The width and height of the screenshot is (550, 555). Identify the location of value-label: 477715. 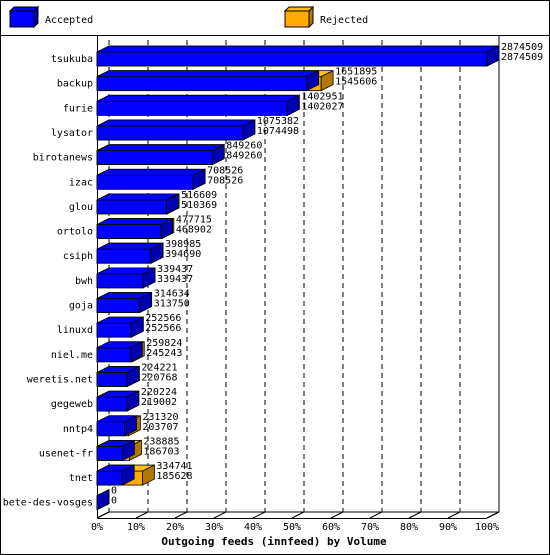
(194, 220).